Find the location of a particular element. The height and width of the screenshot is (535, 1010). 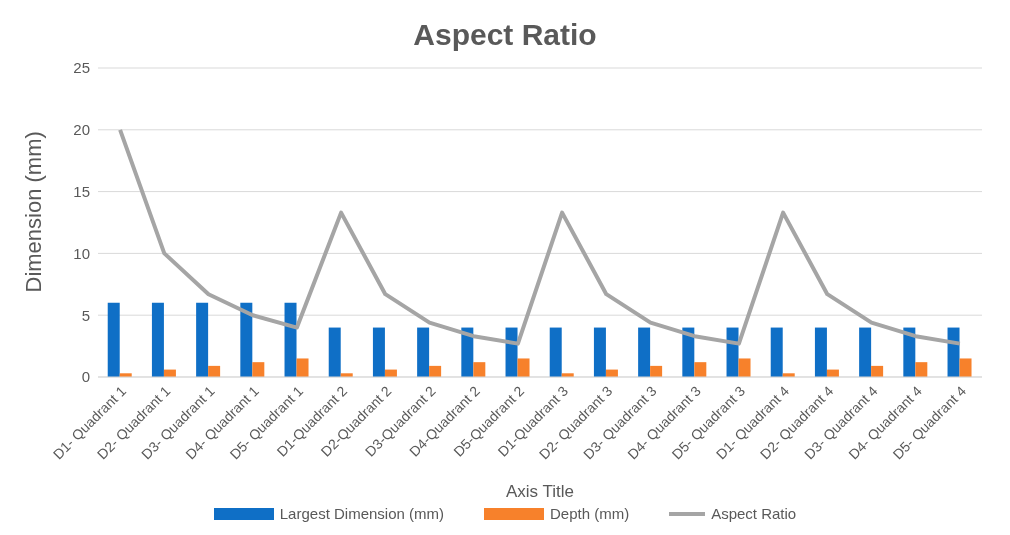

y-tick-label: 15 is located at coordinates (81, 191).